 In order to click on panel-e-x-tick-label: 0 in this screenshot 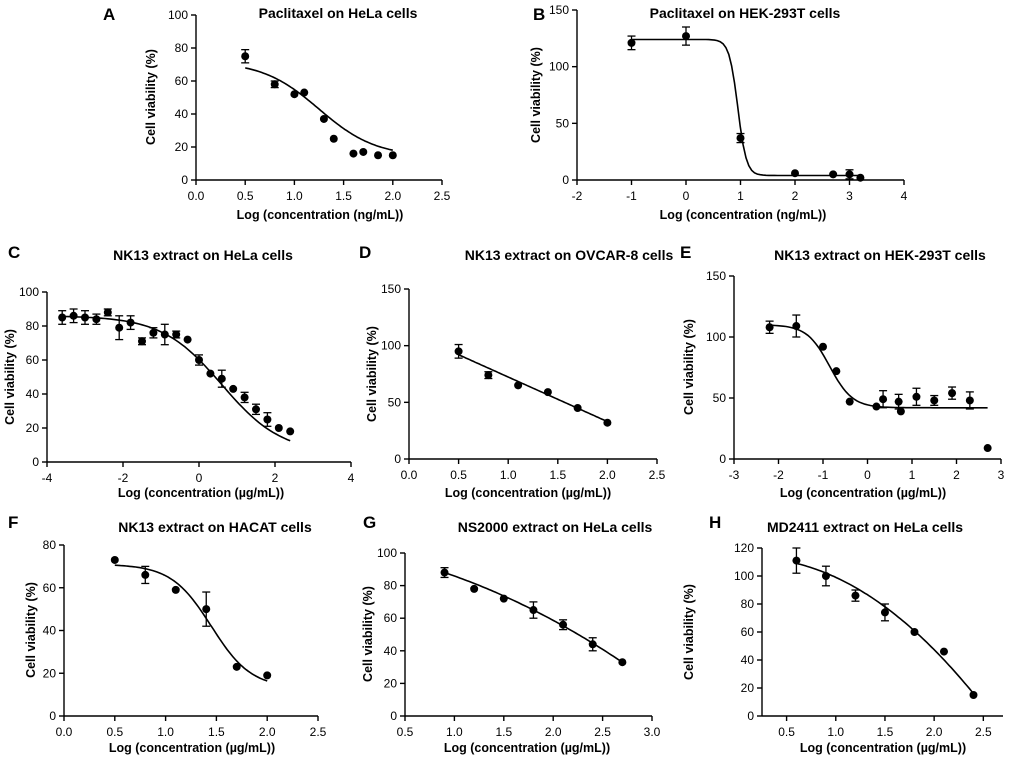, I will do `click(867, 475)`.